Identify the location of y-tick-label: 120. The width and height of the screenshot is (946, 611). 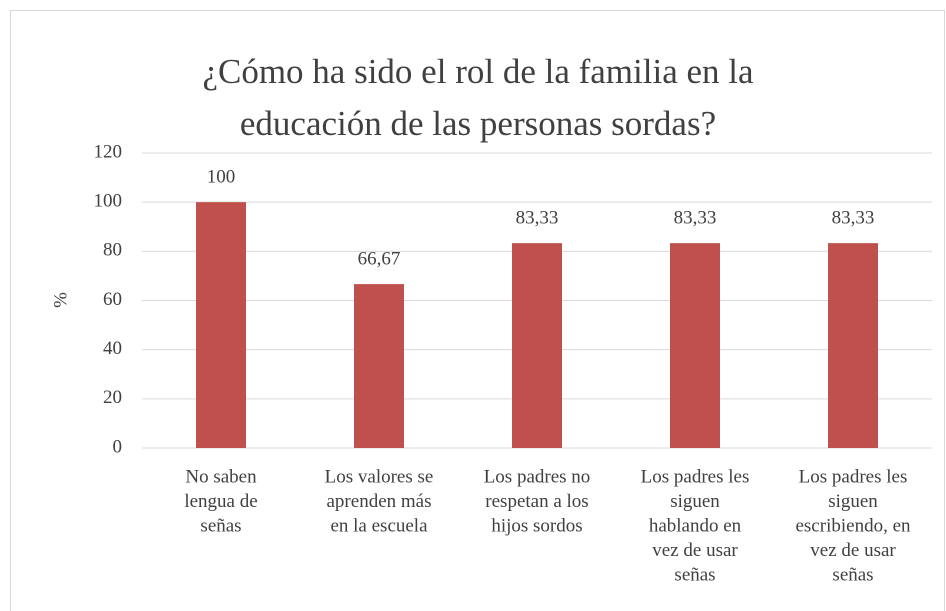
(108, 151).